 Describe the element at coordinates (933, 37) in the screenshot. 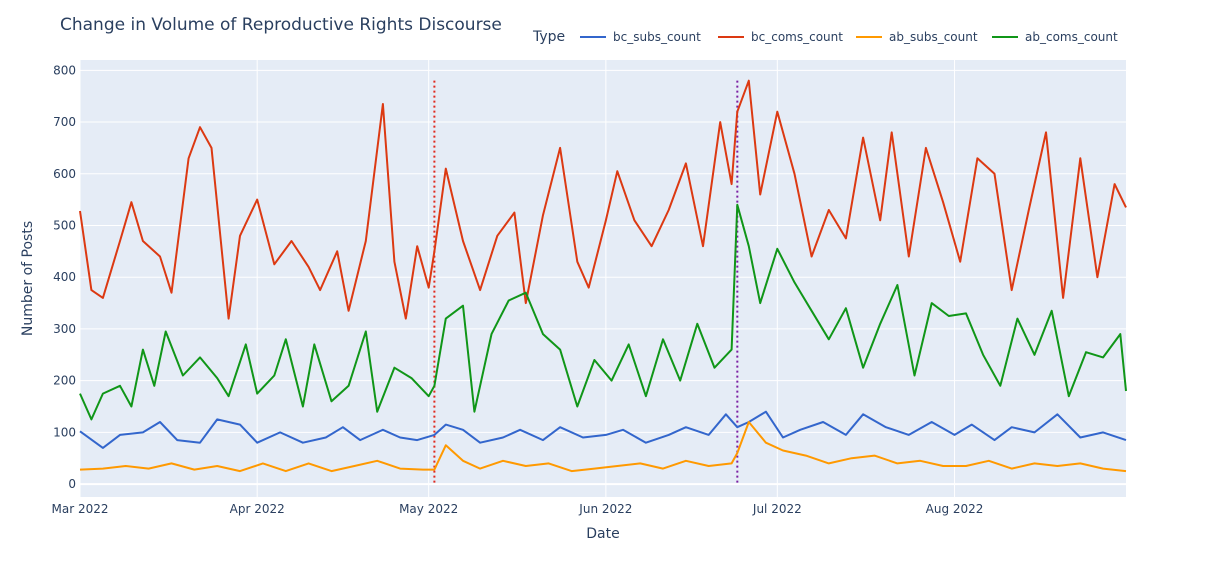

I see `legend-label: ab_subs_count` at that location.